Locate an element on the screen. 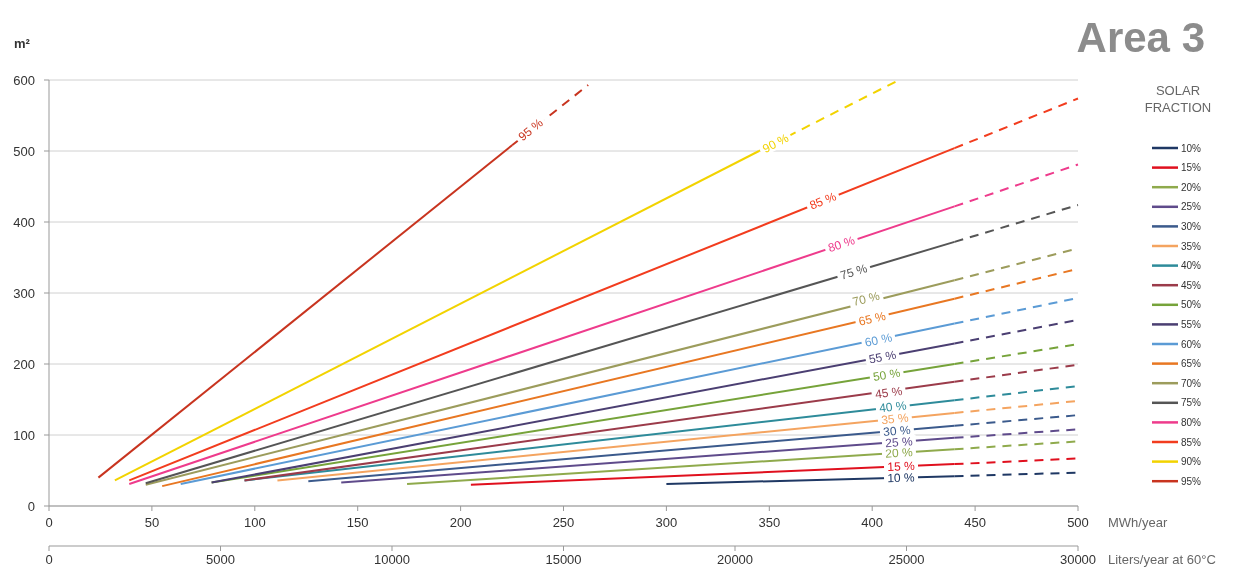 The image size is (1245, 568). x2-tick-label: 10000 is located at coordinates (392, 559).